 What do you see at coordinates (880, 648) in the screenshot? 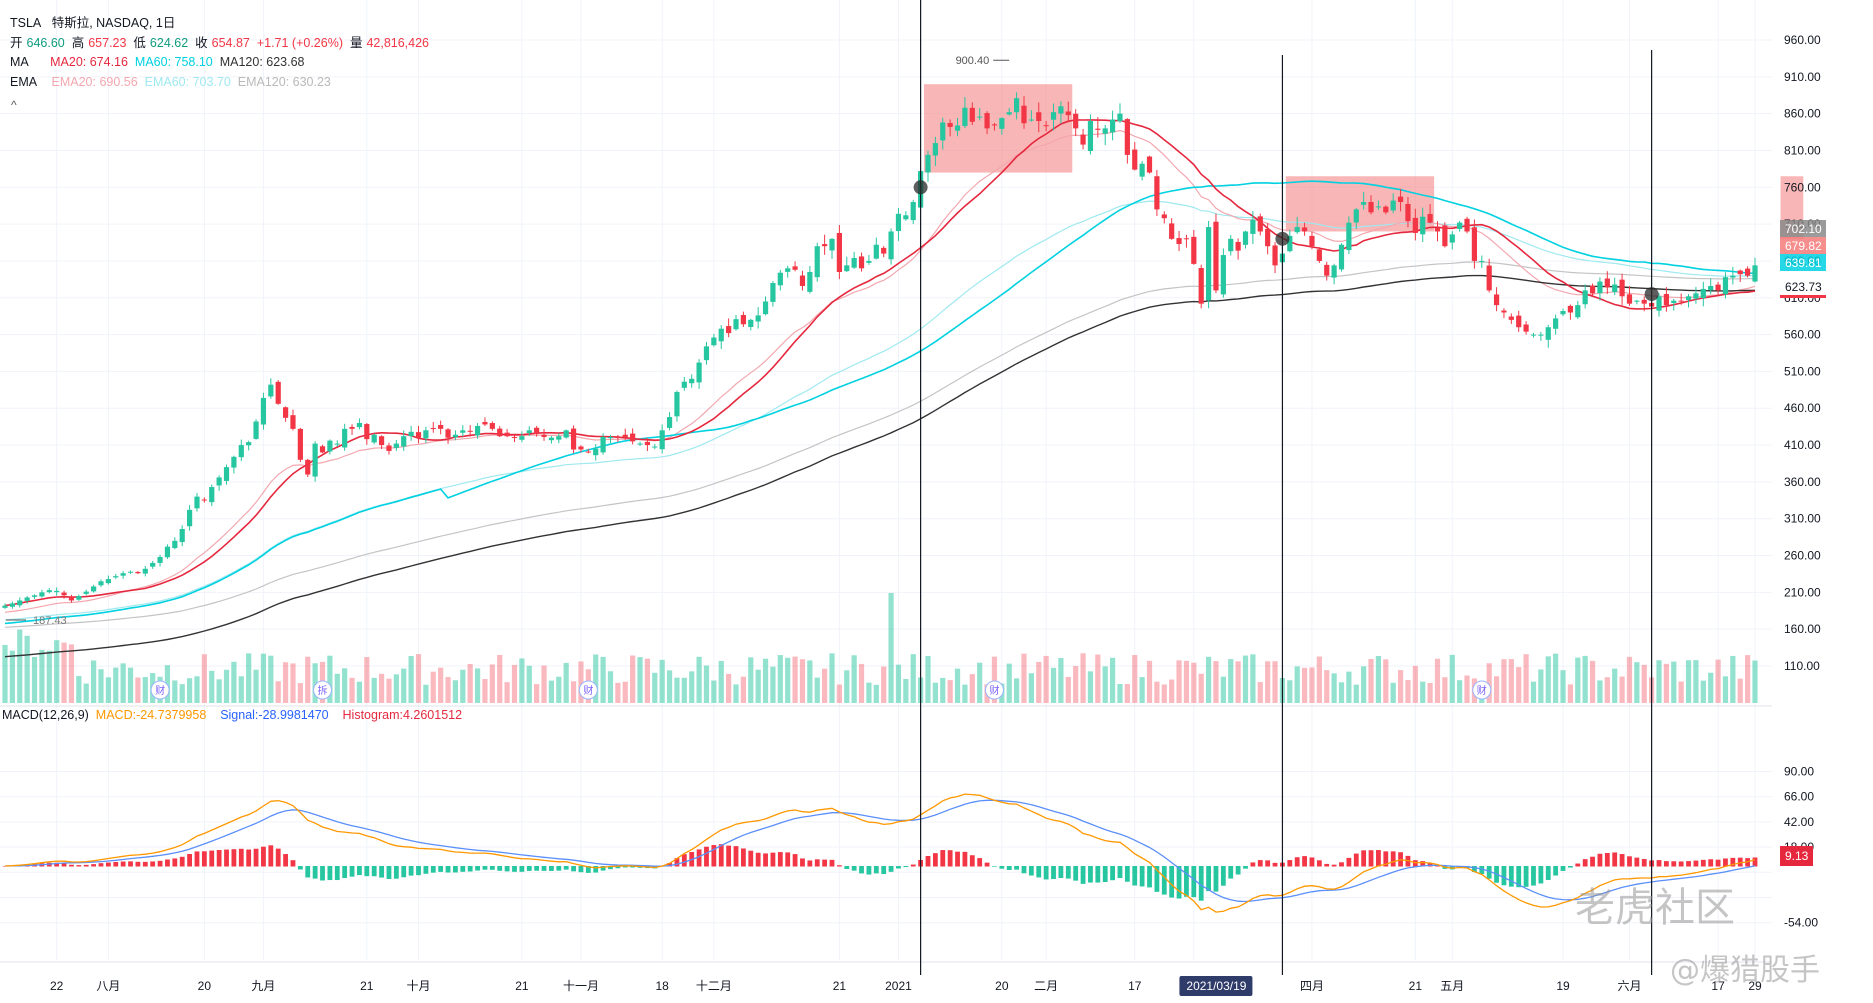
I see `volume-bars: 财拆财财财` at bounding box center [880, 648].